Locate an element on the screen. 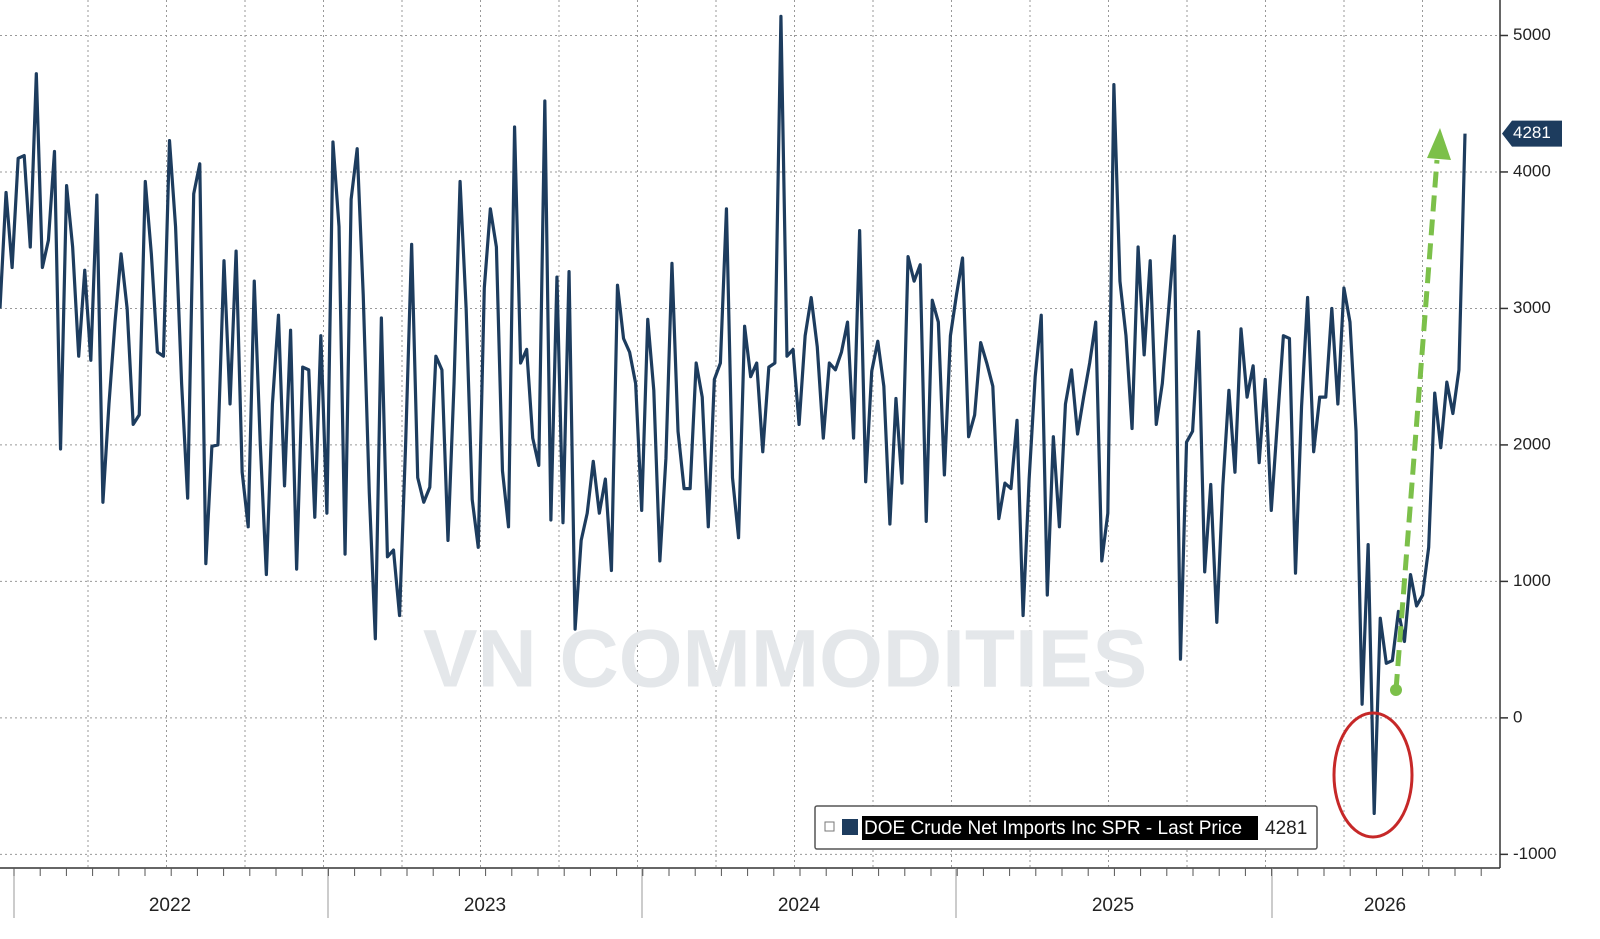 This screenshot has width=1600, height=939. y-tick-label: 5000 is located at coordinates (1532, 34).